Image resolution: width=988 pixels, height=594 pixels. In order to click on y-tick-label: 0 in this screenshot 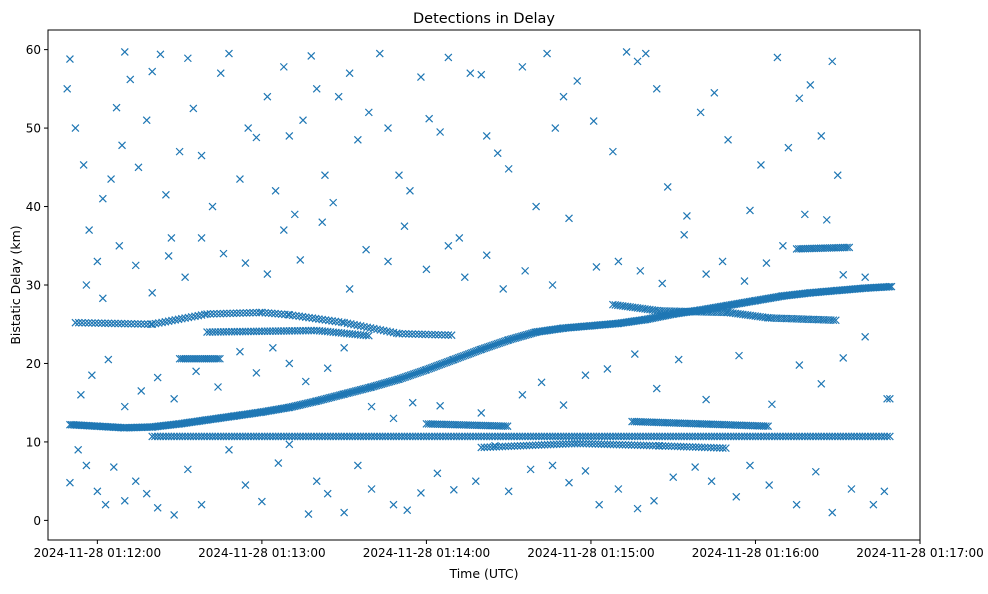, I will do `click(37, 521)`.